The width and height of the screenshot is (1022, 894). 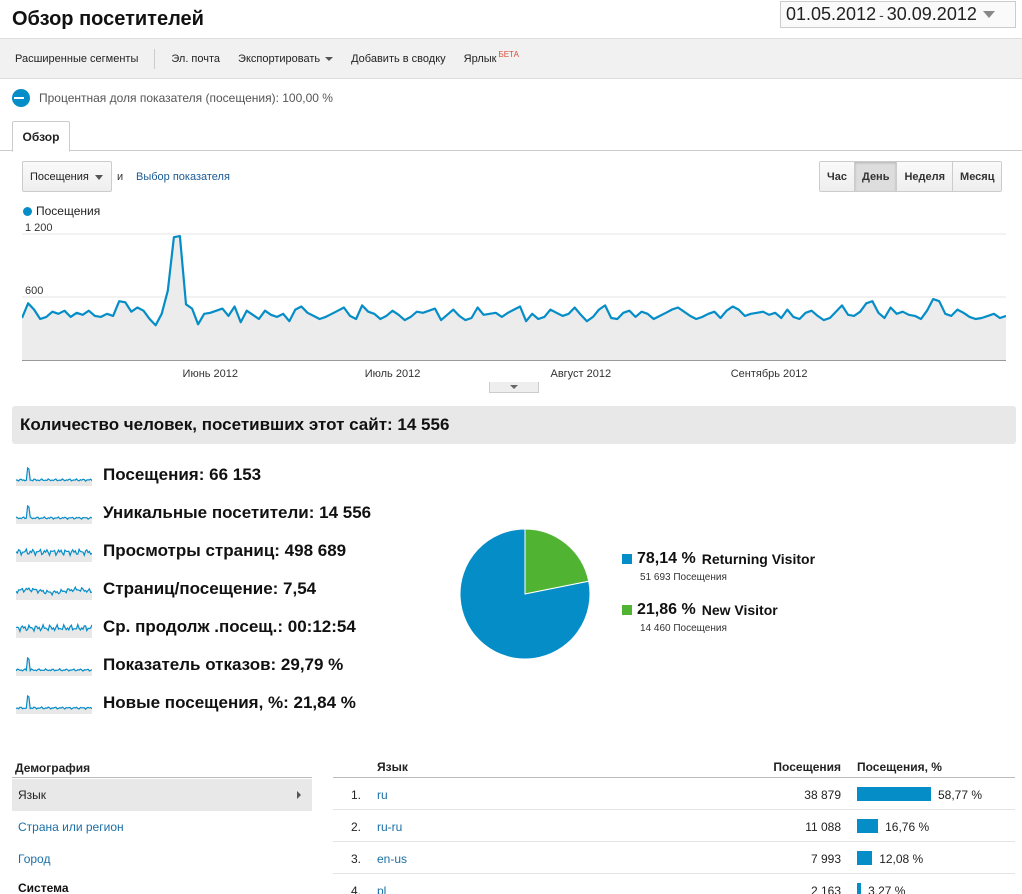 I want to click on row-visits: 2 163, so click(x=825, y=889).